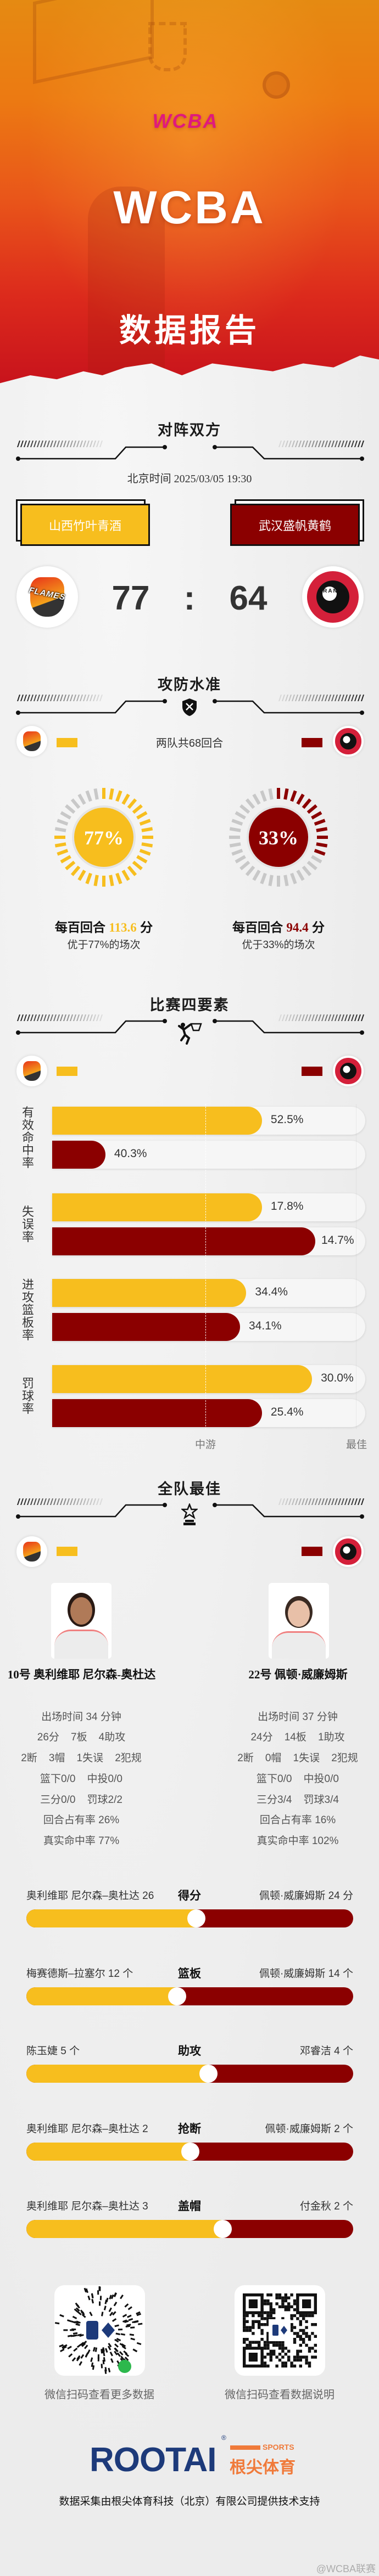 Image resolution: width=379 pixels, height=2576 pixels. I want to click on away-player-stat: 回合占有率 16%, so click(297, 1820).